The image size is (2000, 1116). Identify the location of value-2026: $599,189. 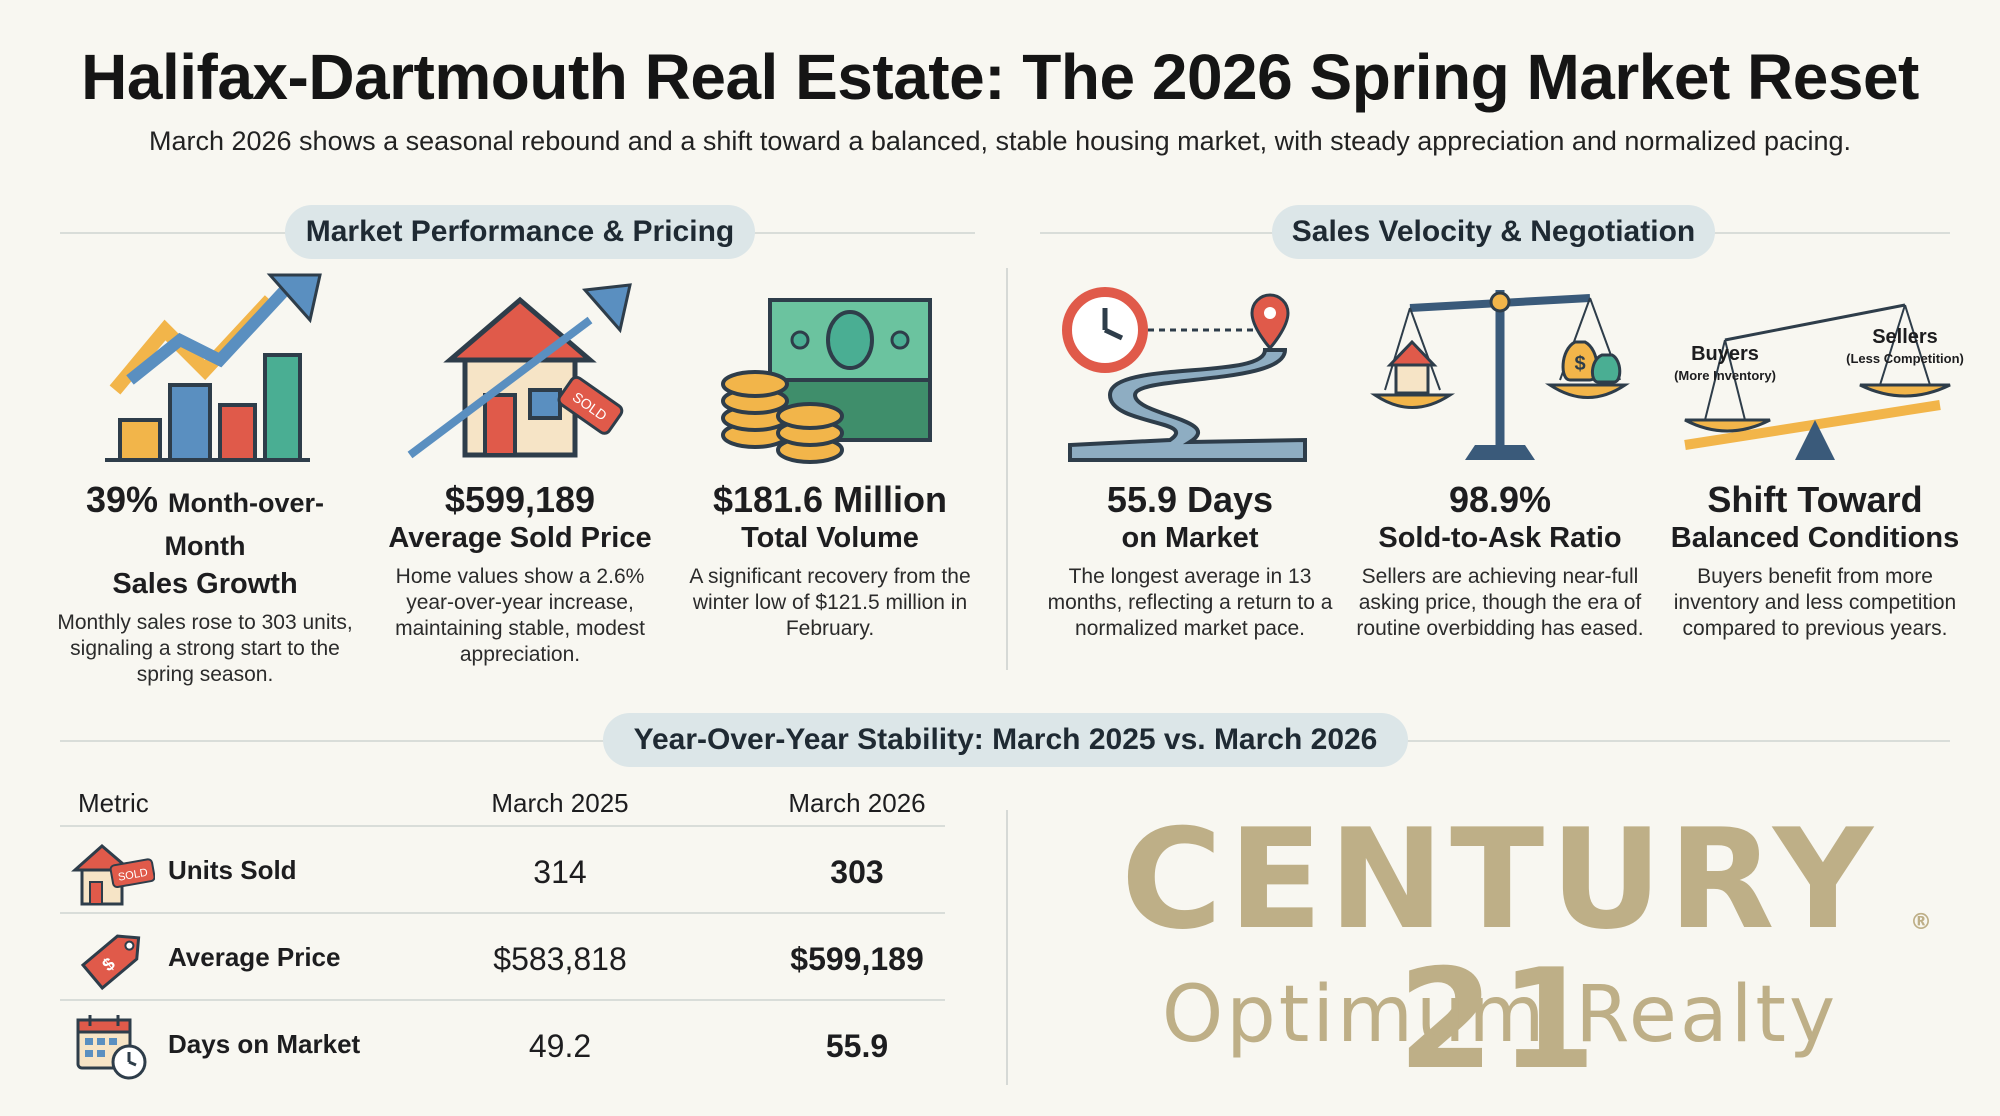
(857, 959).